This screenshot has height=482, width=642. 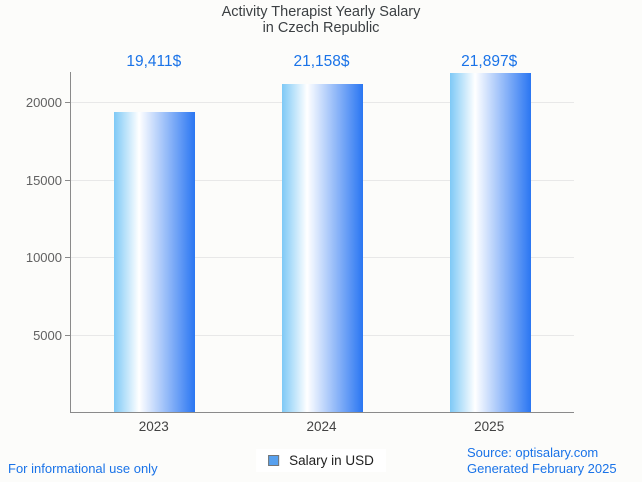 What do you see at coordinates (47, 335) in the screenshot?
I see `y-tick-label: 5000` at bounding box center [47, 335].